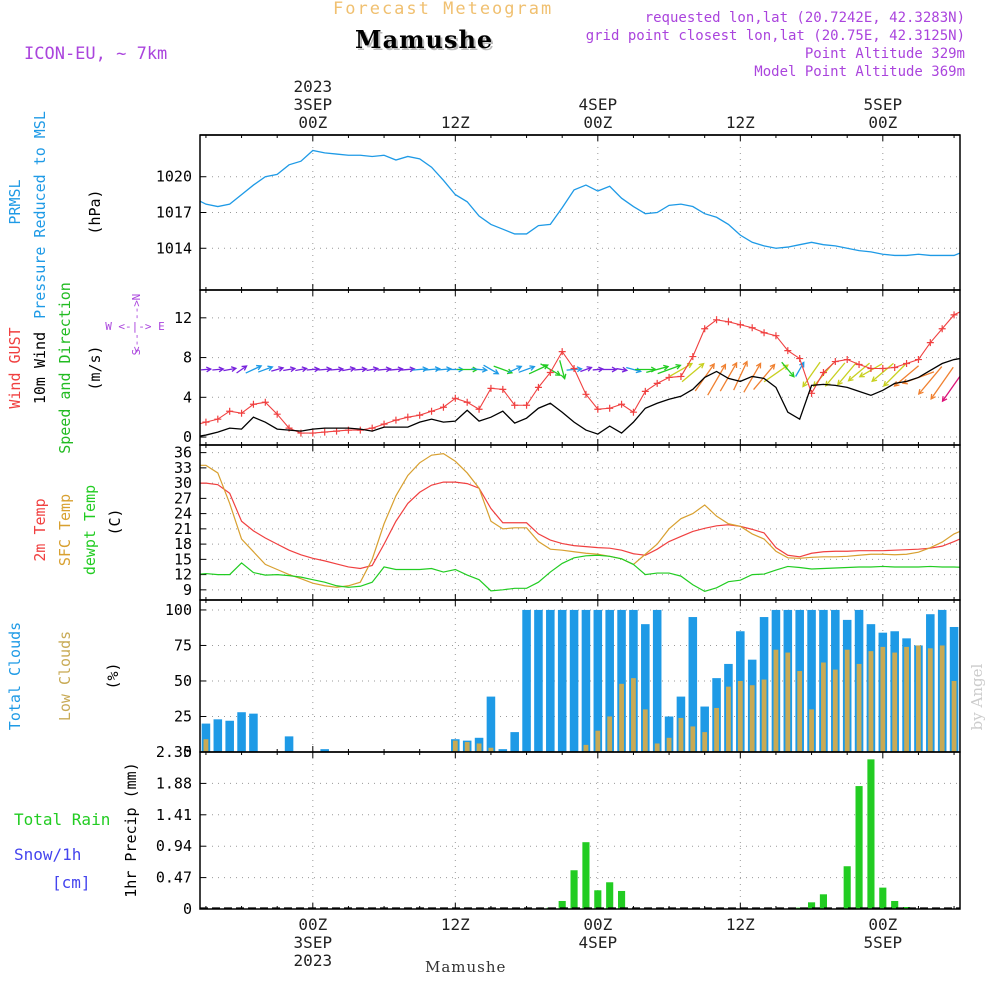 This screenshot has width=1000, height=1000. Describe the element at coordinates (187, 358) in the screenshot. I see `y-tick-label: 8` at that location.